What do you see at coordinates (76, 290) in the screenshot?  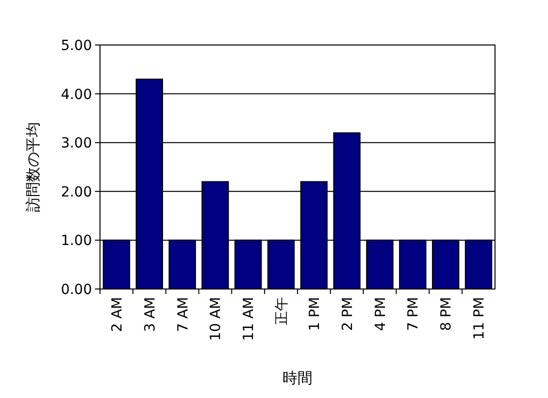 I see `y-tick-label: 0.00` at bounding box center [76, 290].